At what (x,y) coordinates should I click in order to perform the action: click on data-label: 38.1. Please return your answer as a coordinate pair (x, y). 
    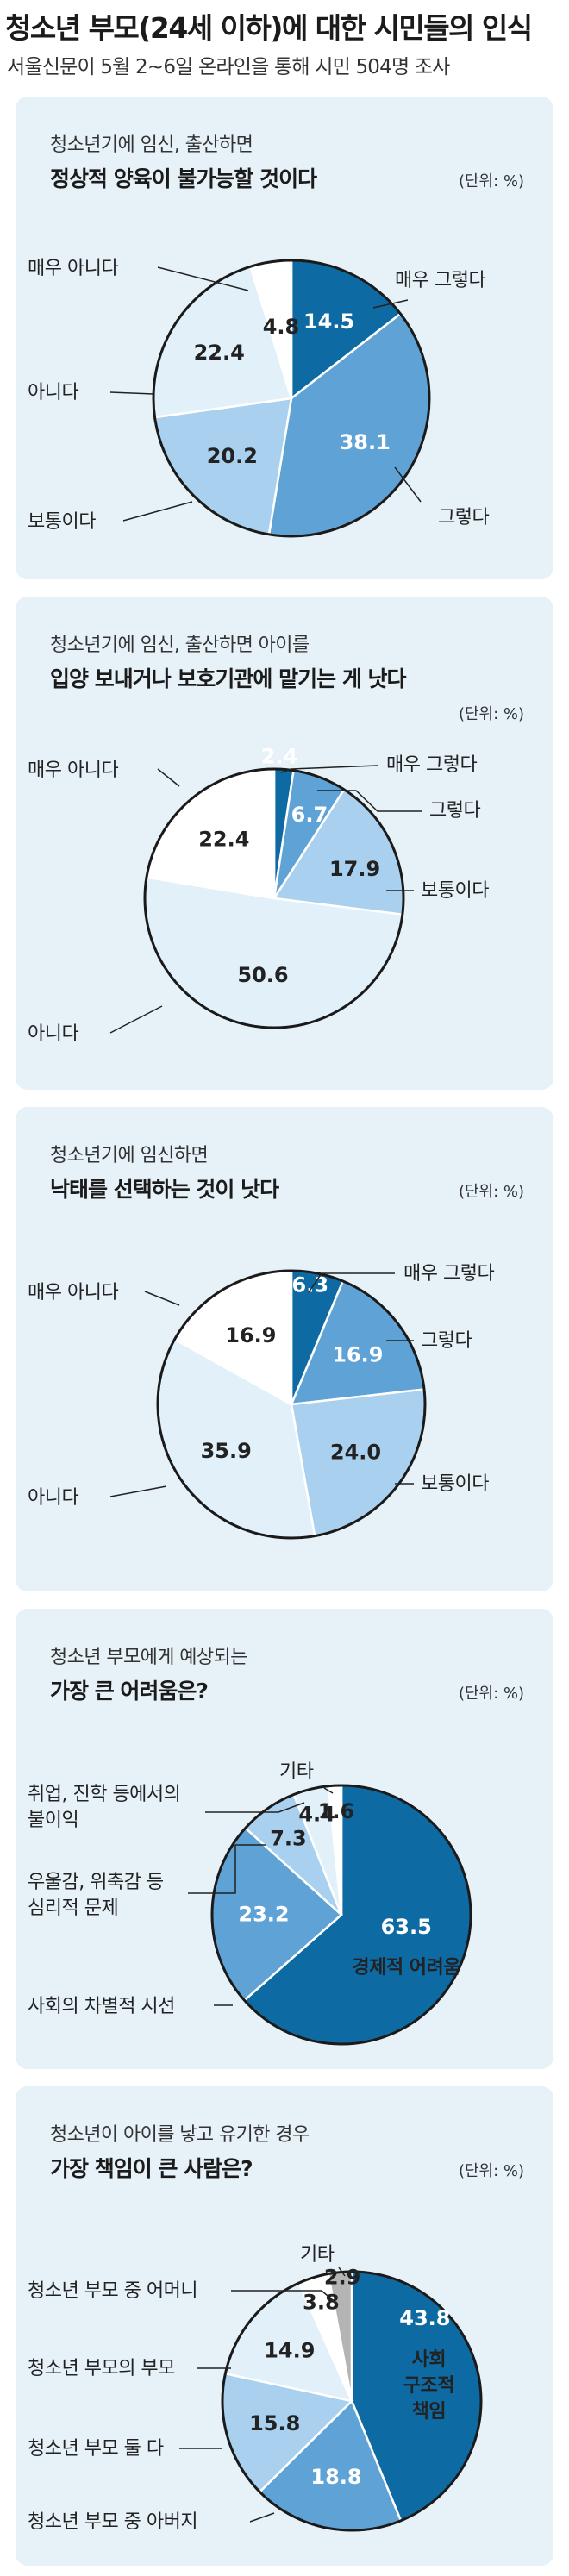
    Looking at the image, I should click on (365, 442).